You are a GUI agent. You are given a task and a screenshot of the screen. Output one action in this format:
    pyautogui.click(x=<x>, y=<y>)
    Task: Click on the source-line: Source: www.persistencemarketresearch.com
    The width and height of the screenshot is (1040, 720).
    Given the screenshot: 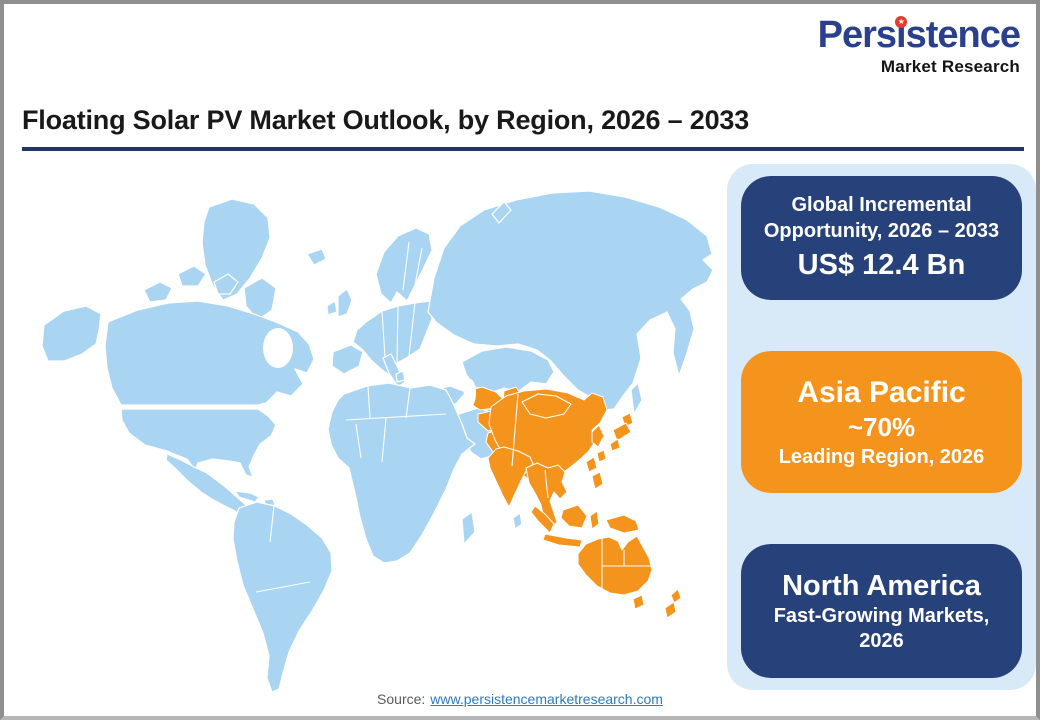 What is the action you would take?
    pyautogui.click(x=520, y=699)
    